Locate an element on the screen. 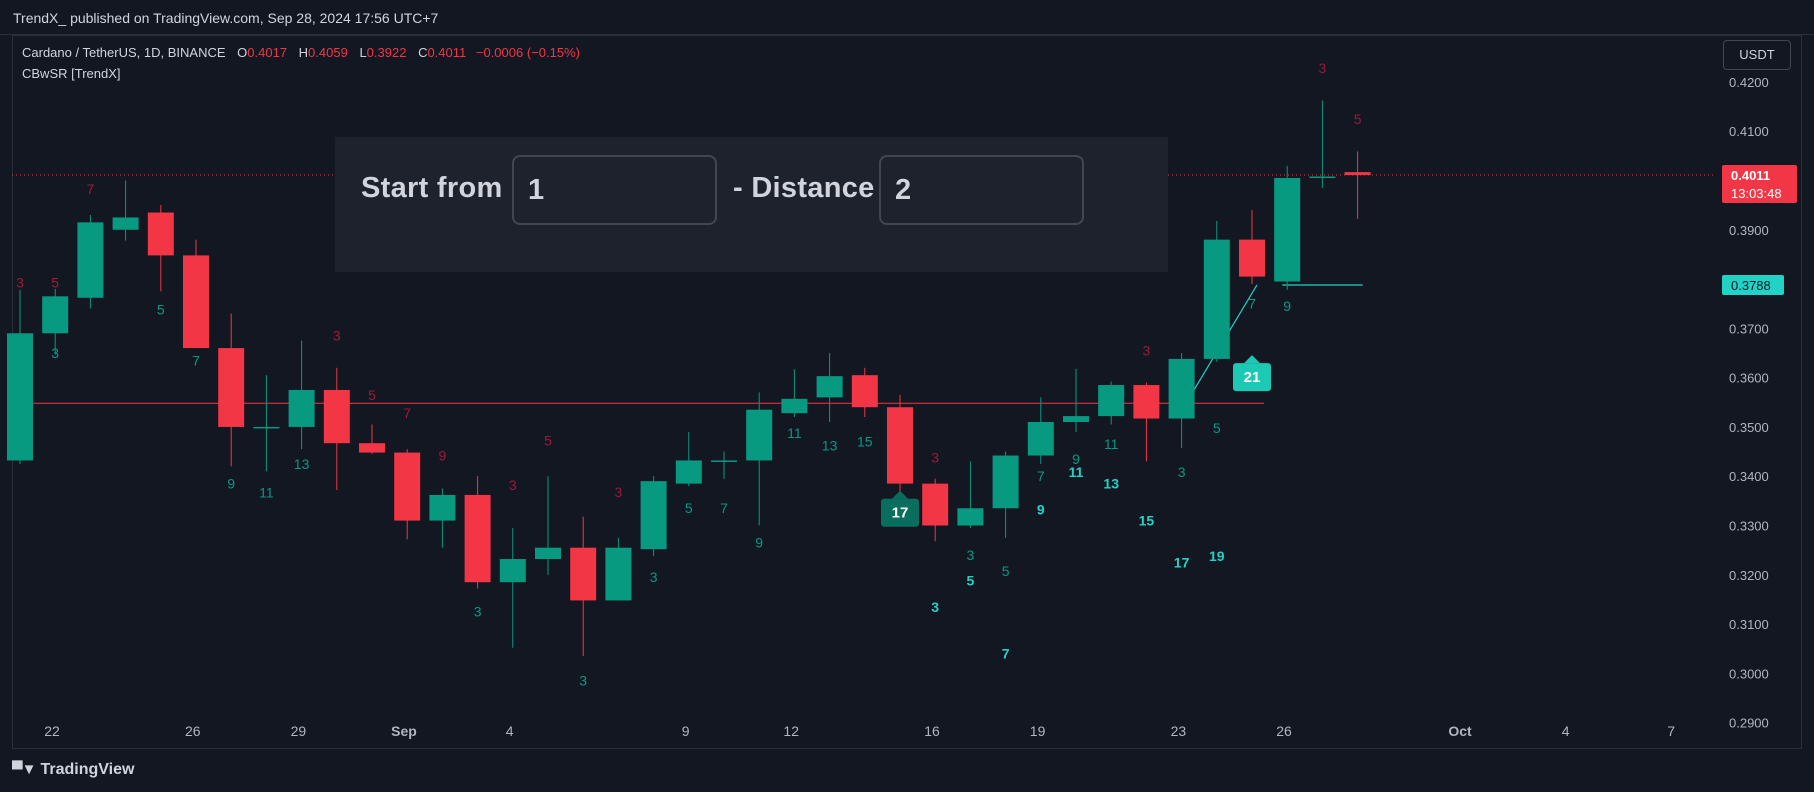  change-value: −0.0006 (−0.15%) is located at coordinates (527, 52).